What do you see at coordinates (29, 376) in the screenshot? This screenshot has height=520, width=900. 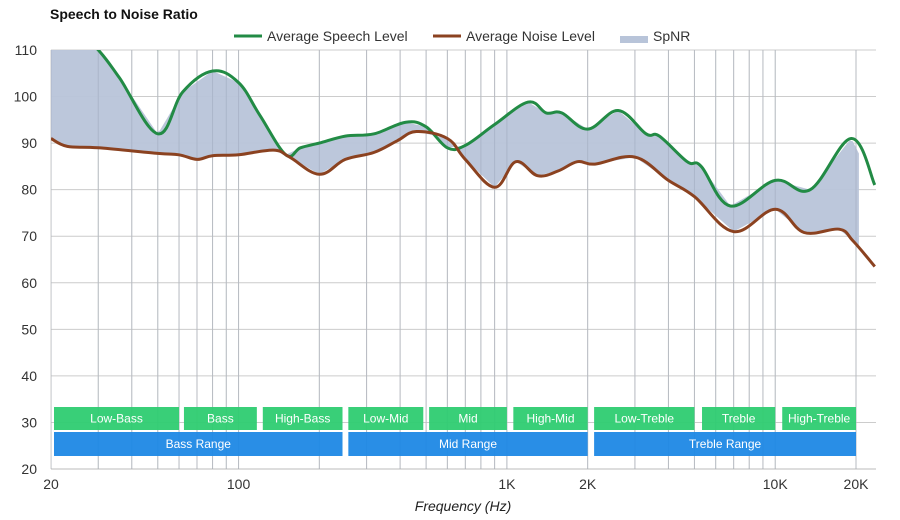 I see `y-tick-label: 40` at bounding box center [29, 376].